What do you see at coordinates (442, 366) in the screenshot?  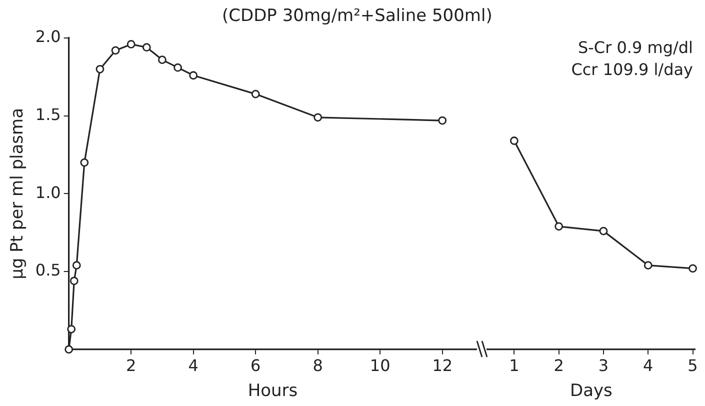 I see `x-tick-label: 12` at bounding box center [442, 366].